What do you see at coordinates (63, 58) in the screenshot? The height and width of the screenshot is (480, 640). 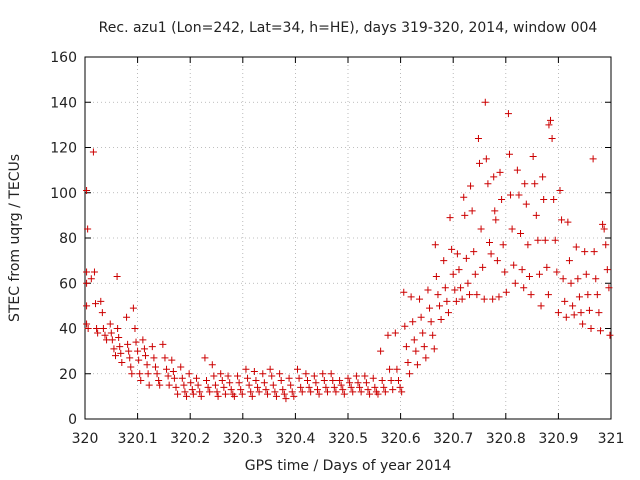 I see `y-tick-label: 160` at bounding box center [63, 58].